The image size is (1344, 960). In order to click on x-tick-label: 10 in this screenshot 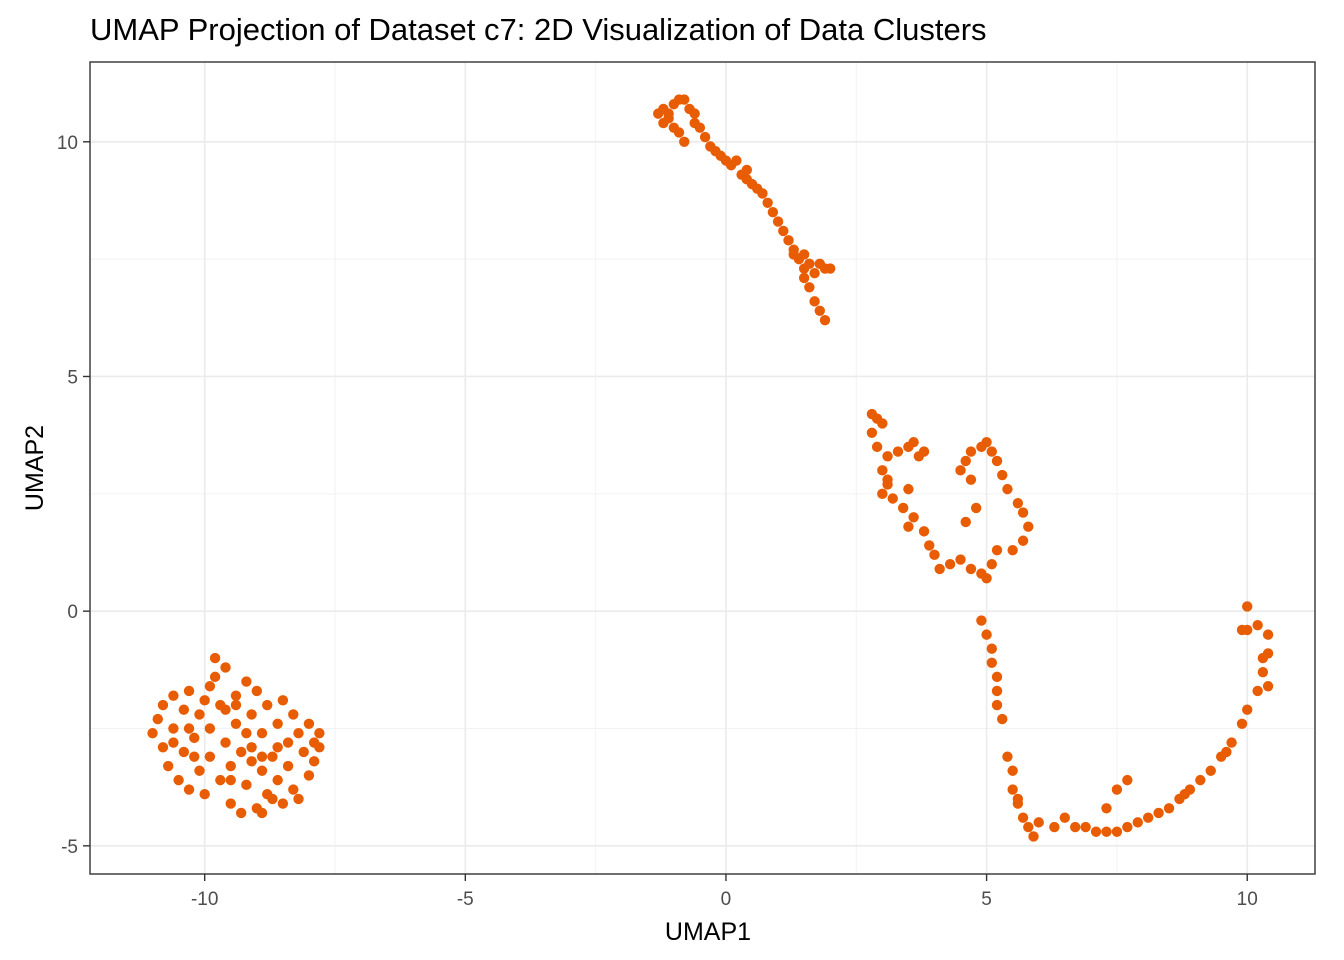, I will do `click(1247, 899)`.